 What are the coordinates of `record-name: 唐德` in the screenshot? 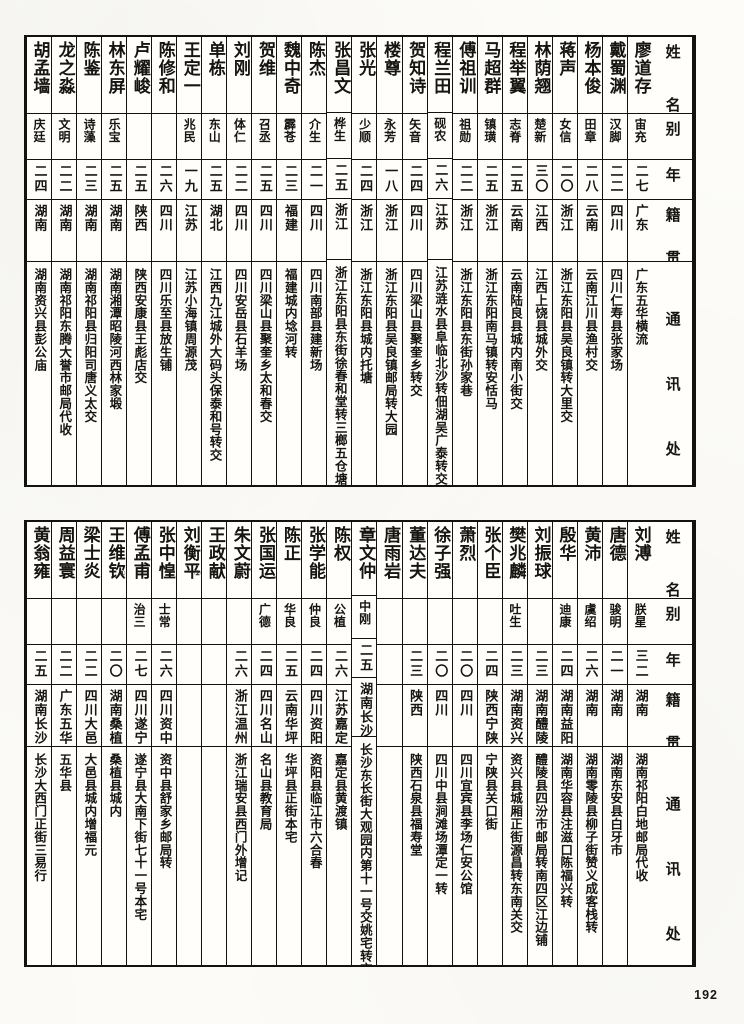 It's located at (615, 560).